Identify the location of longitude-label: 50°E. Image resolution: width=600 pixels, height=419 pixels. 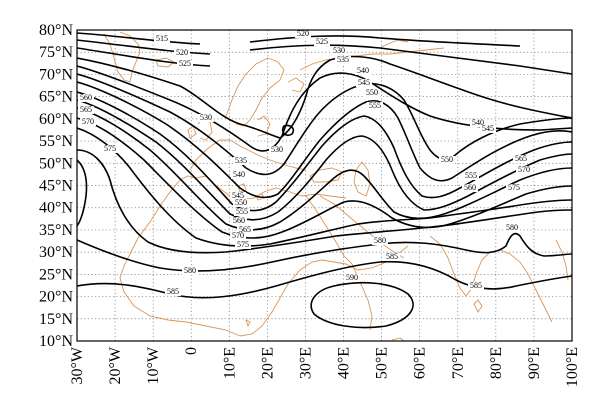
(382, 363).